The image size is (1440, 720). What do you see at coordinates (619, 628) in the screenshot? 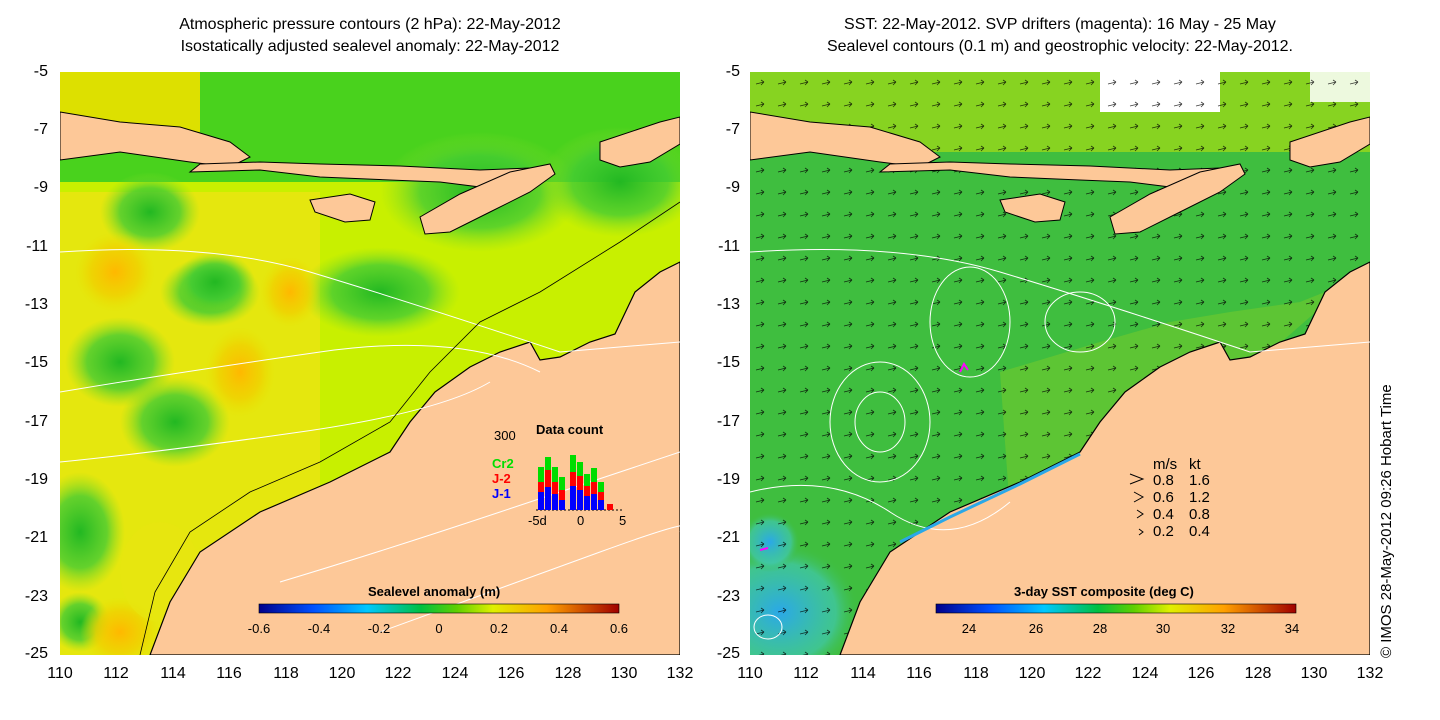
I see `left-cbar-tick: 0.6` at bounding box center [619, 628].